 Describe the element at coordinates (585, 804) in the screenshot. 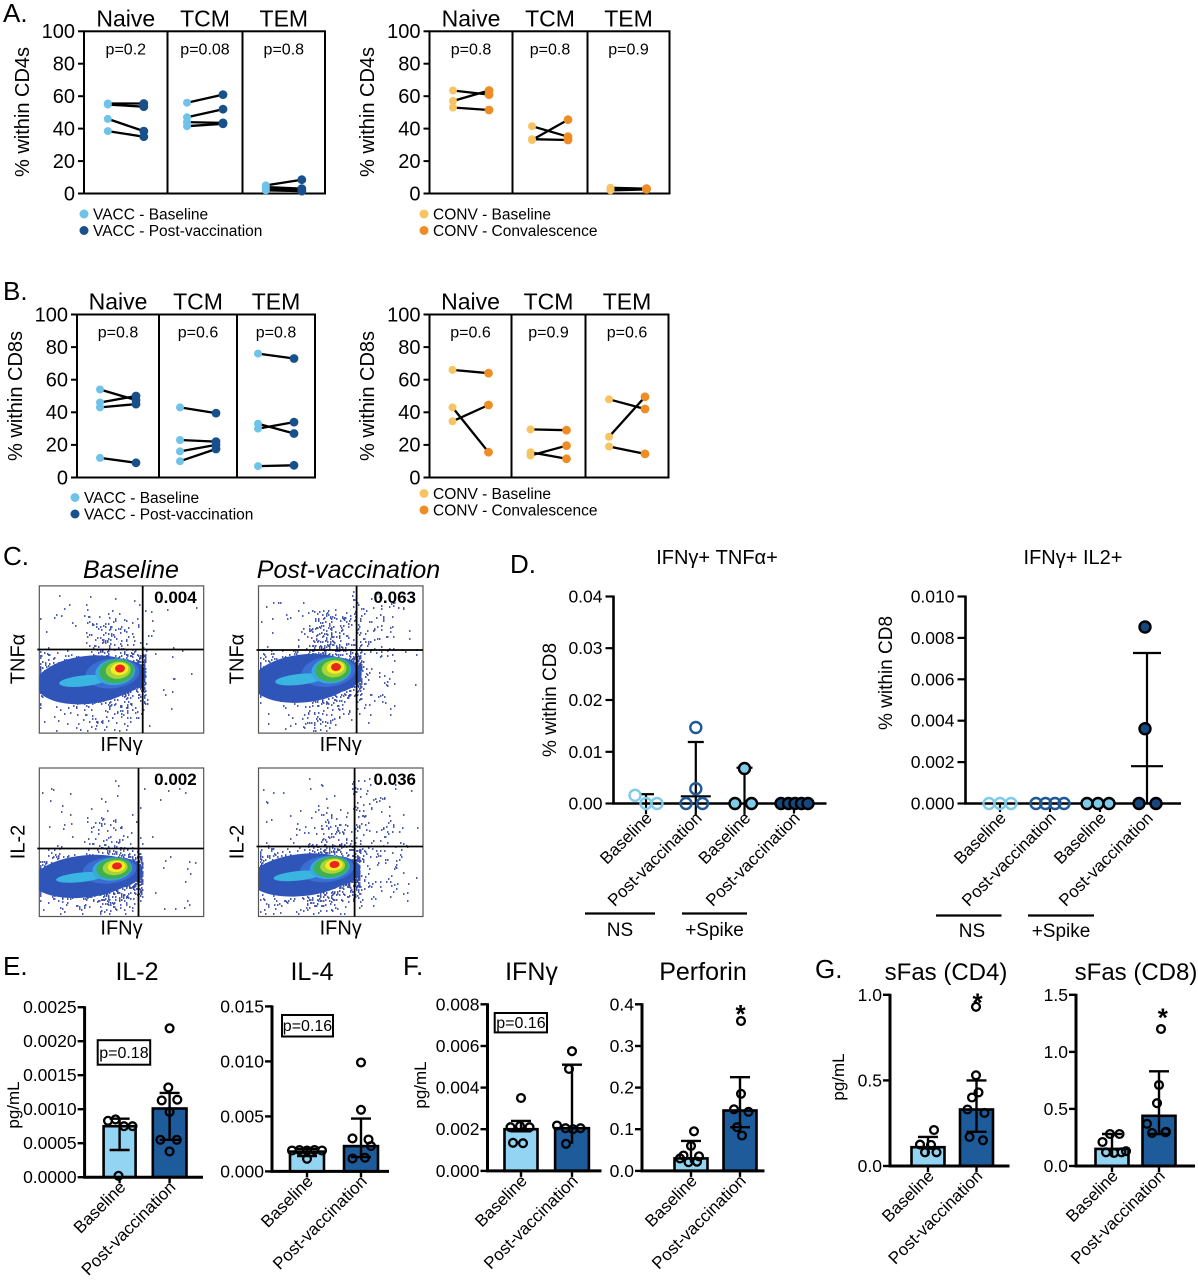

I see `svg-text: 0.00` at that location.